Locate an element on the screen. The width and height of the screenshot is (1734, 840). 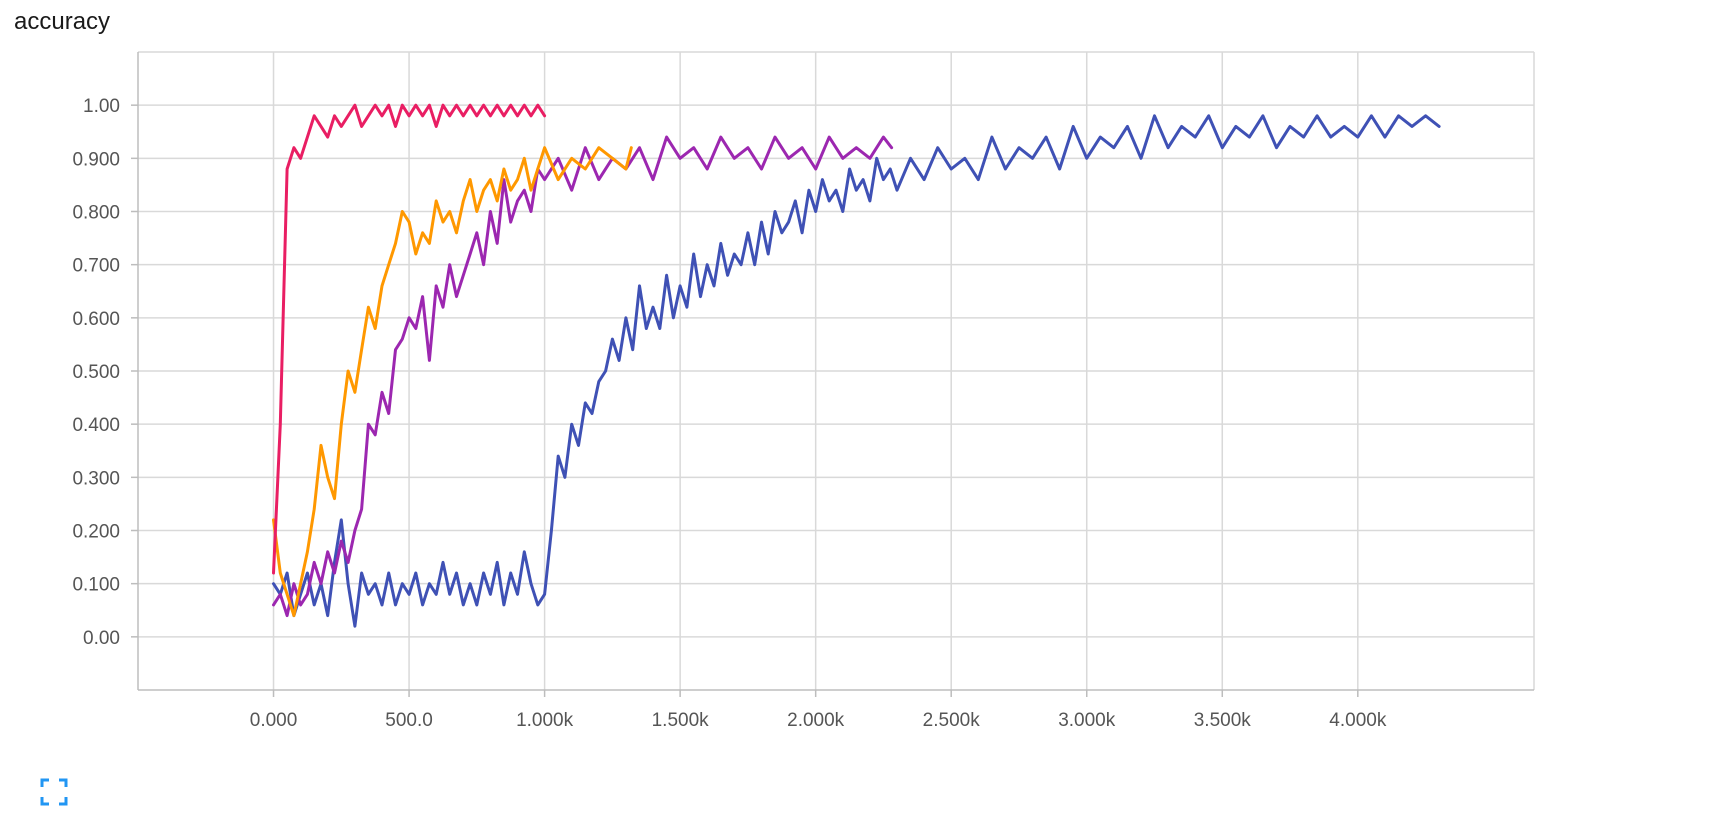
series-line-run-orange is located at coordinates (452, 382).